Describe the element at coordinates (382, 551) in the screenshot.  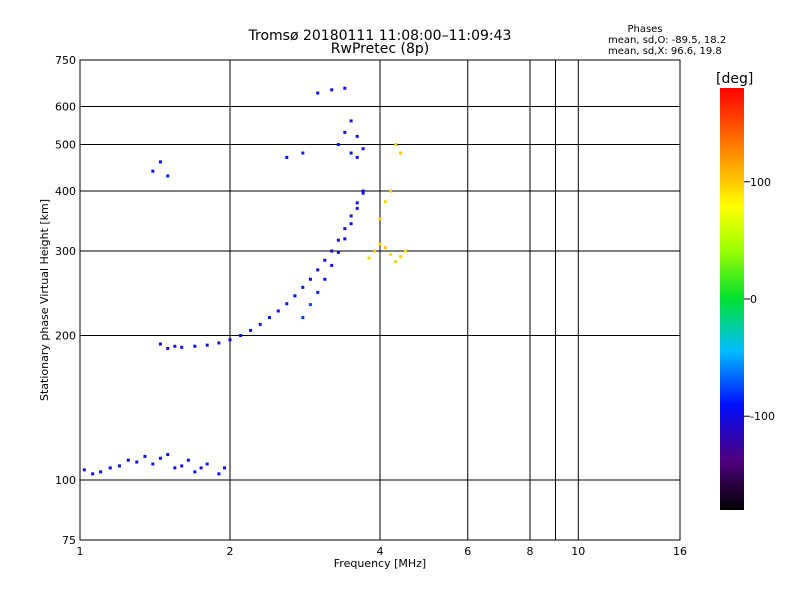
I see `x-axis-ticks: 1 2 4 6 8 10 16` at that location.